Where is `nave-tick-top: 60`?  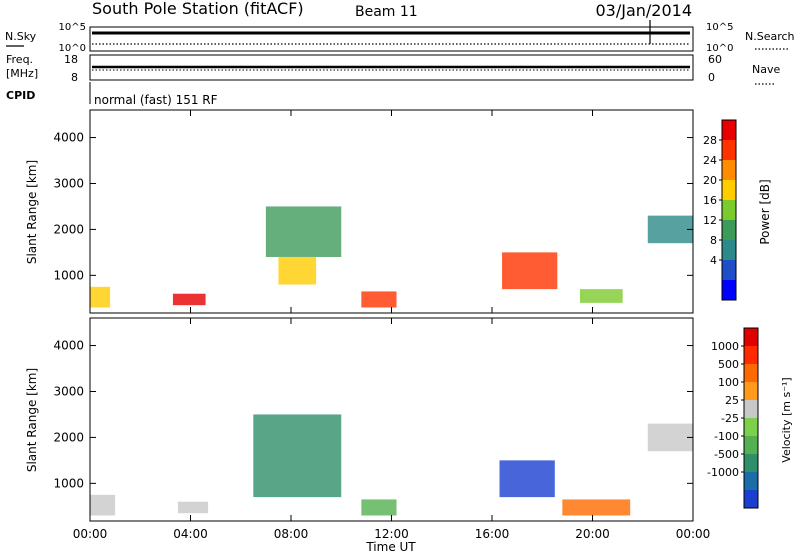
nave-tick-top: 60 is located at coordinates (715, 59).